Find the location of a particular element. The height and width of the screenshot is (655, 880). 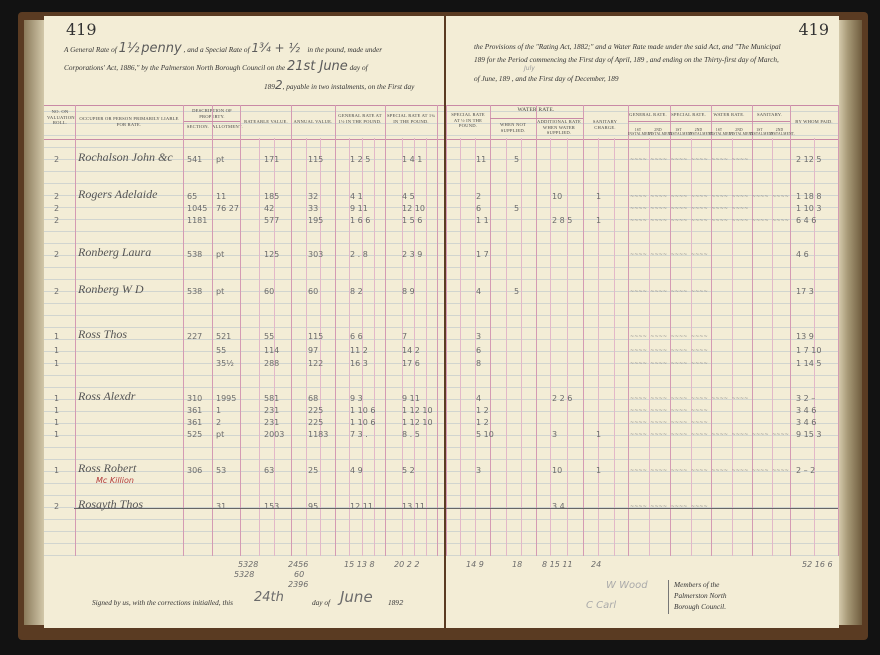

col-roll: No. on Valuation Roll. is located at coordinates (61, 117).